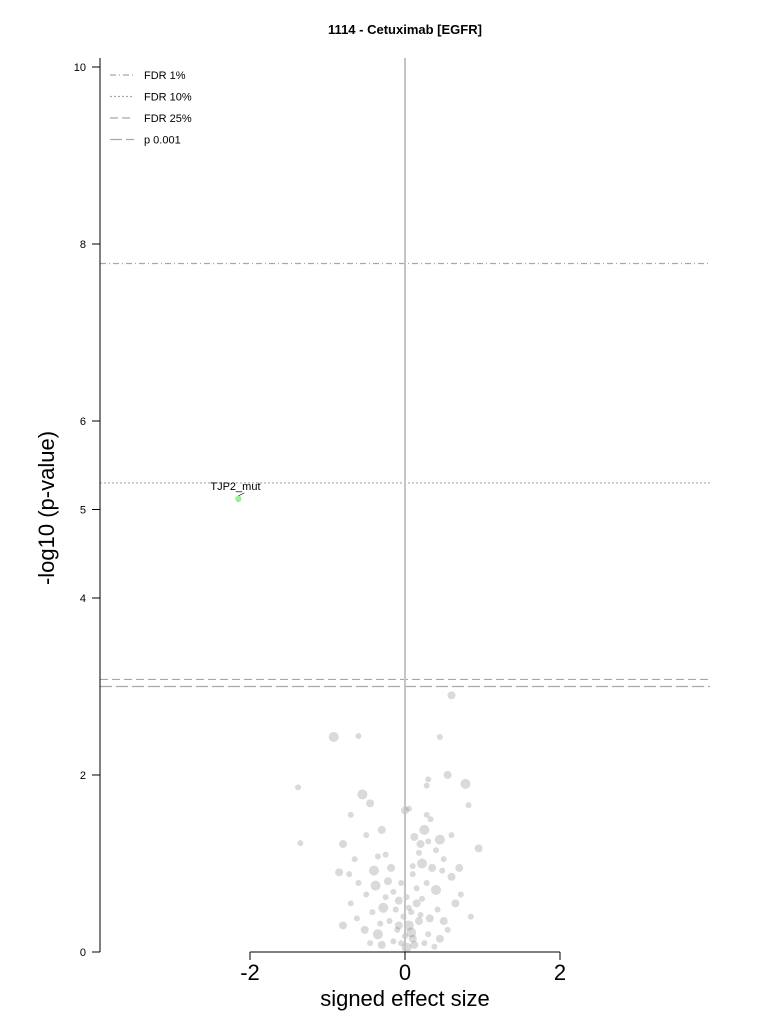 This screenshot has height=1024, width=768. What do you see at coordinates (250, 972) in the screenshot?
I see `x-tick-label: -2` at bounding box center [250, 972].